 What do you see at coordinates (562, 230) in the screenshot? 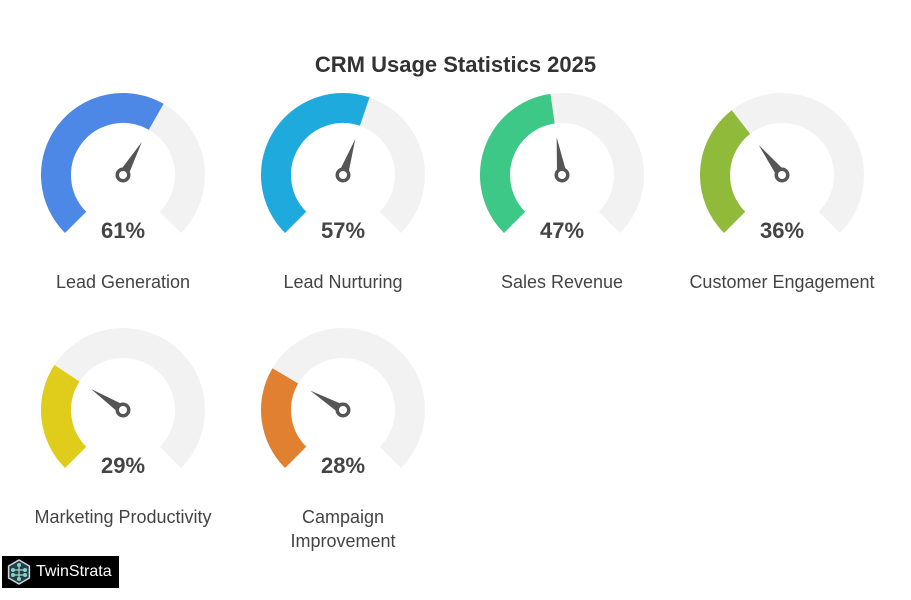
I see `gauge-value-label: 47%` at bounding box center [562, 230].